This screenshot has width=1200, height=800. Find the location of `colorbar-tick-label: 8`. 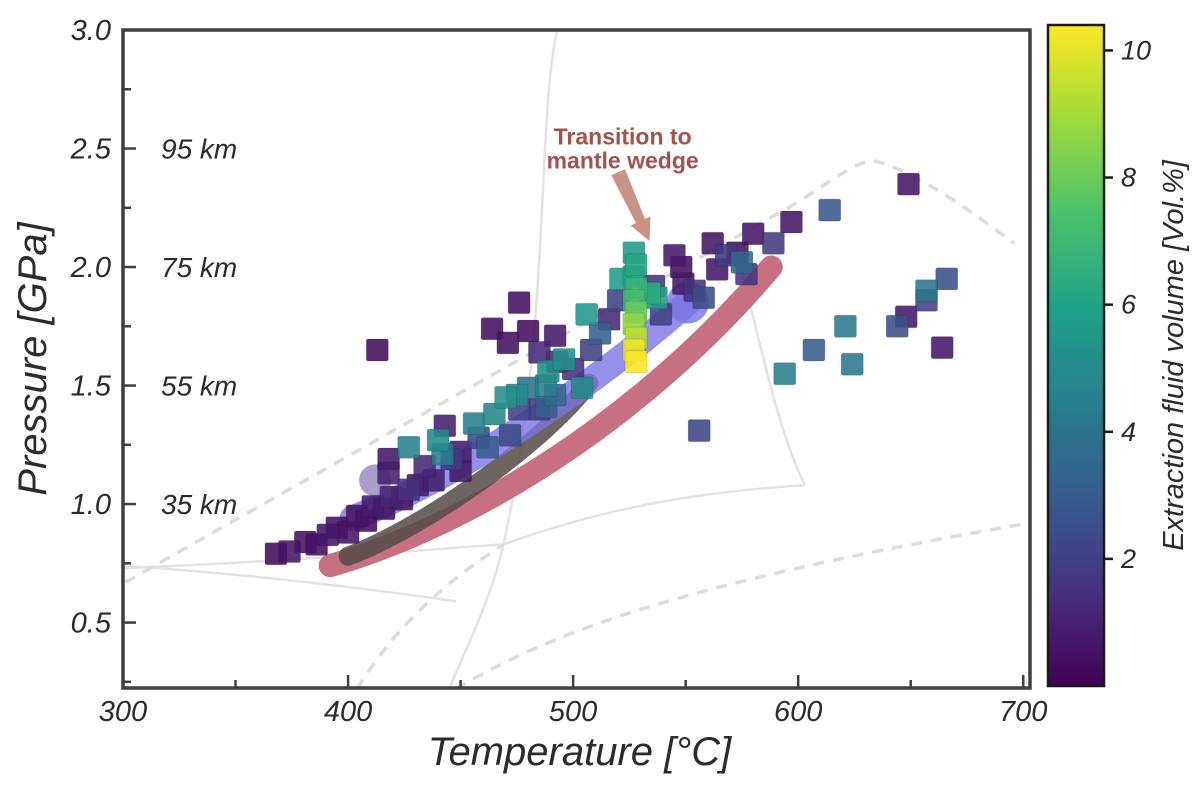

colorbar-tick-label: 8 is located at coordinates (1128, 178).